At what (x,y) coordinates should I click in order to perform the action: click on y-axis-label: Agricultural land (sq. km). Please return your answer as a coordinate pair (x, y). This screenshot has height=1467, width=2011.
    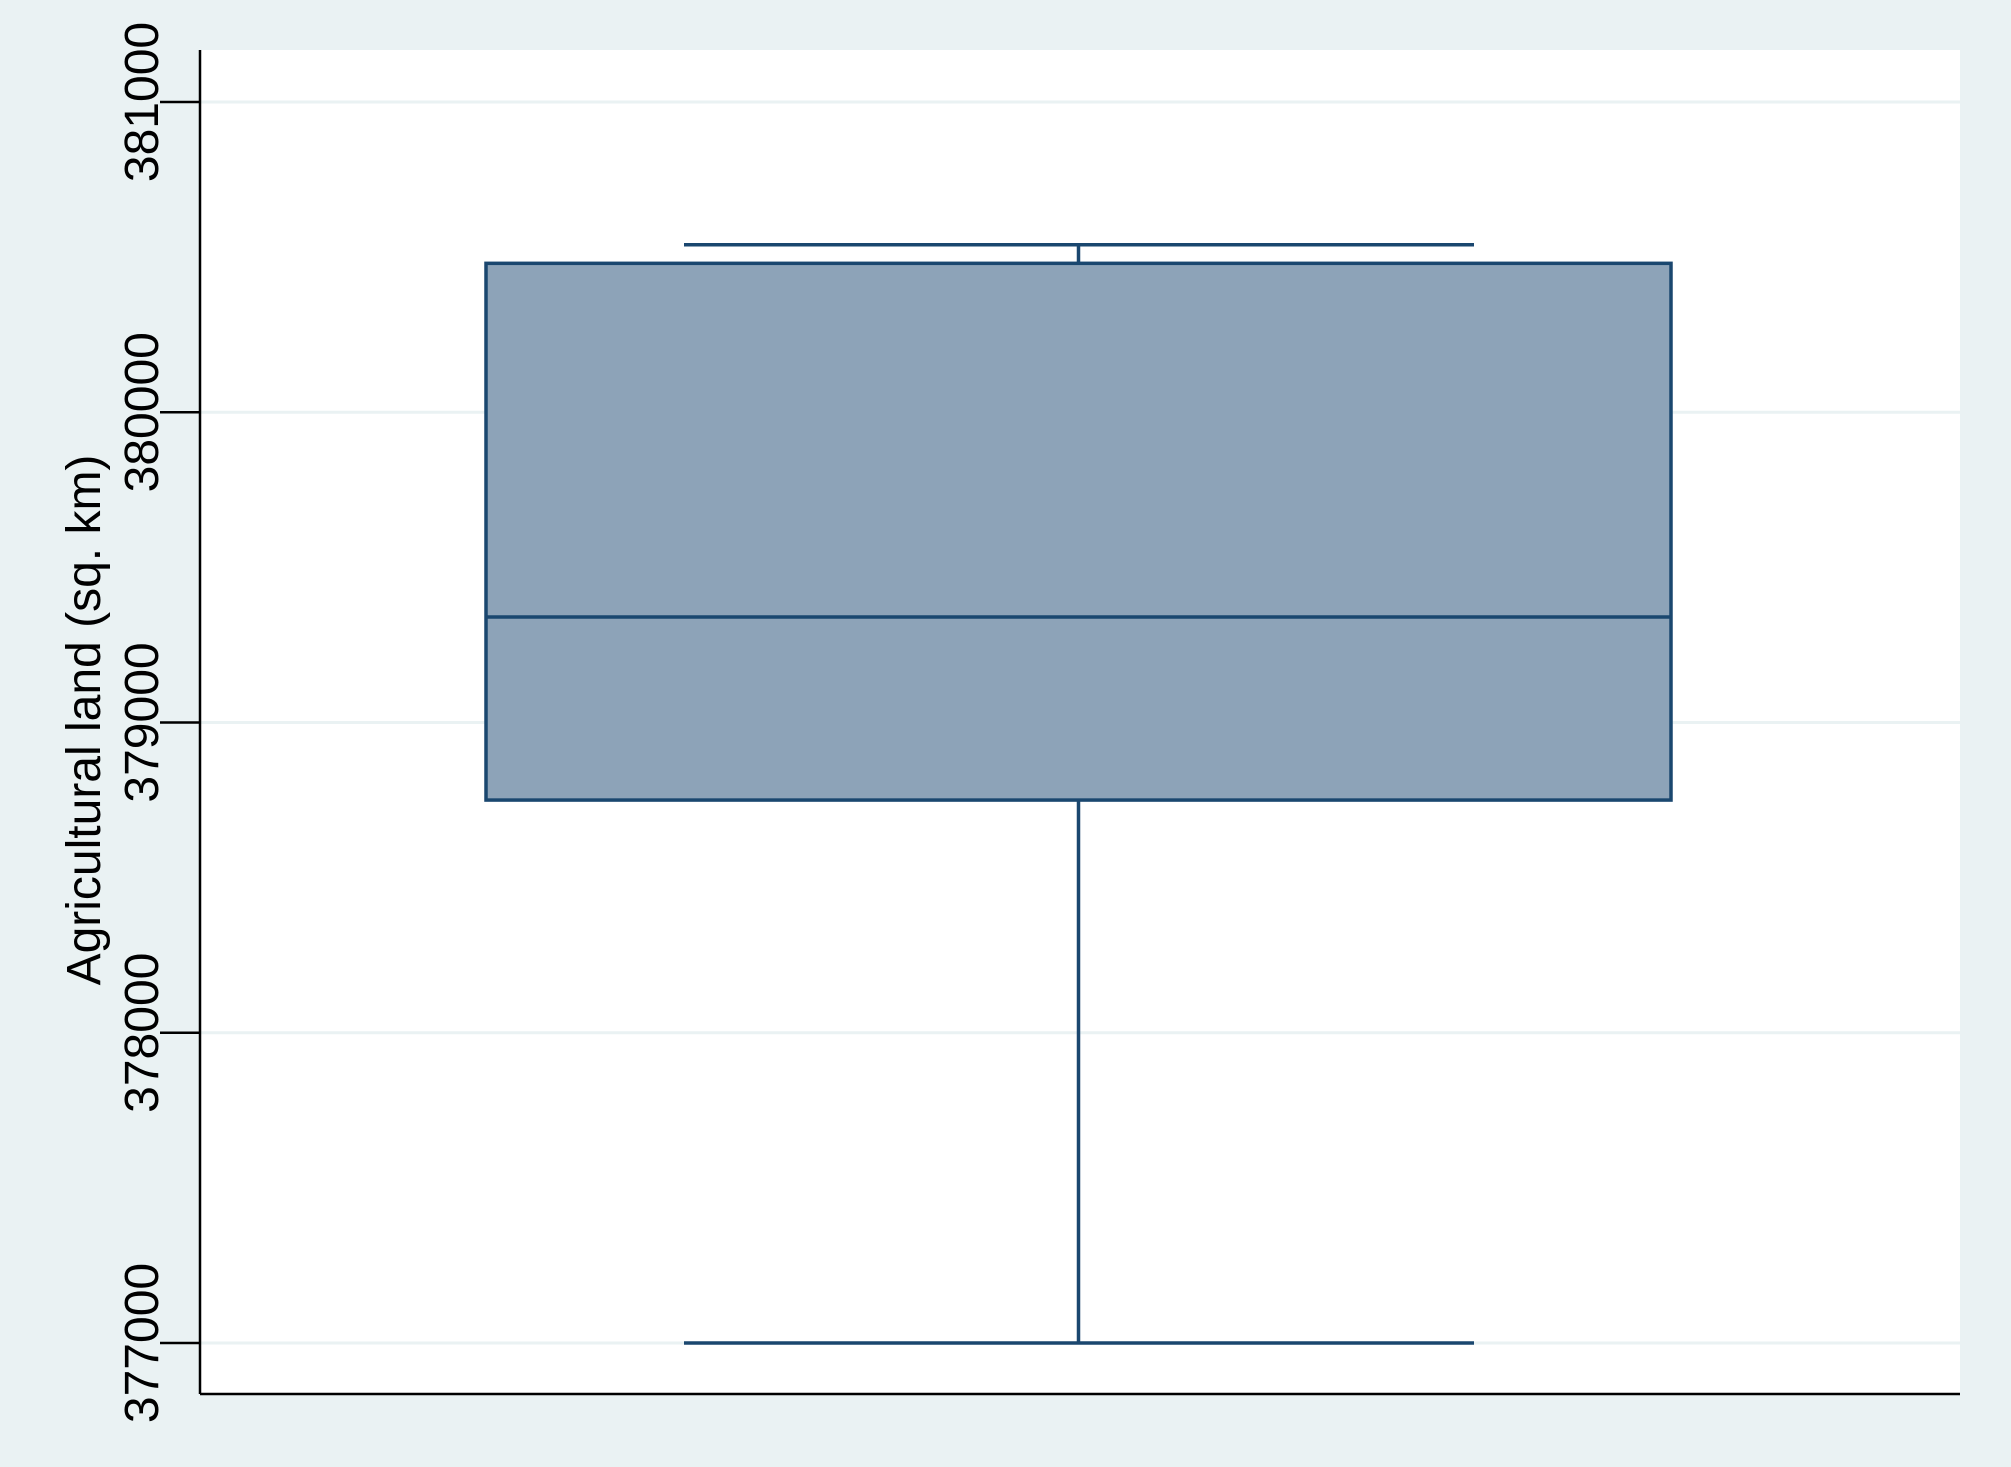
    Looking at the image, I should click on (84, 720).